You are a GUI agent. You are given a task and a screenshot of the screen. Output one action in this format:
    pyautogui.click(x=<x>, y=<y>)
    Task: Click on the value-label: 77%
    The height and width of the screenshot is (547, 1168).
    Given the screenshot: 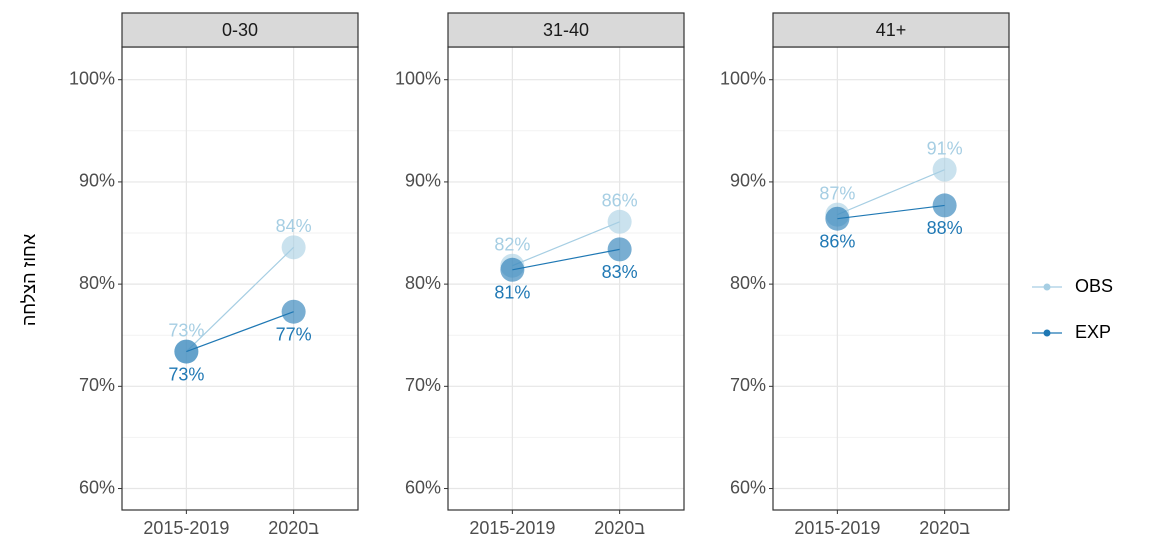 What is the action you would take?
    pyautogui.click(x=294, y=334)
    